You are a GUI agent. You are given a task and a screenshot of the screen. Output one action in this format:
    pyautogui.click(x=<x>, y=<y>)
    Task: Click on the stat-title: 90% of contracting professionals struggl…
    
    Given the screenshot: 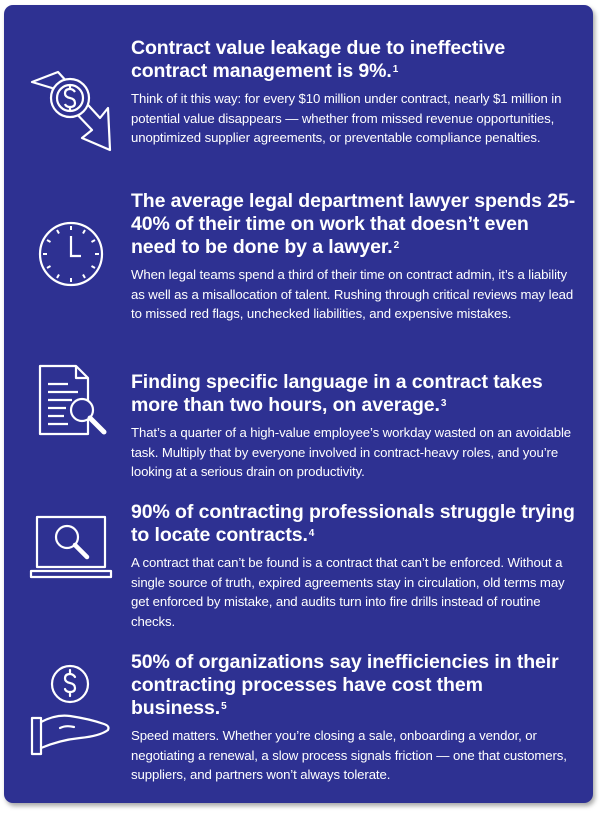 What is the action you would take?
    pyautogui.click(x=353, y=524)
    